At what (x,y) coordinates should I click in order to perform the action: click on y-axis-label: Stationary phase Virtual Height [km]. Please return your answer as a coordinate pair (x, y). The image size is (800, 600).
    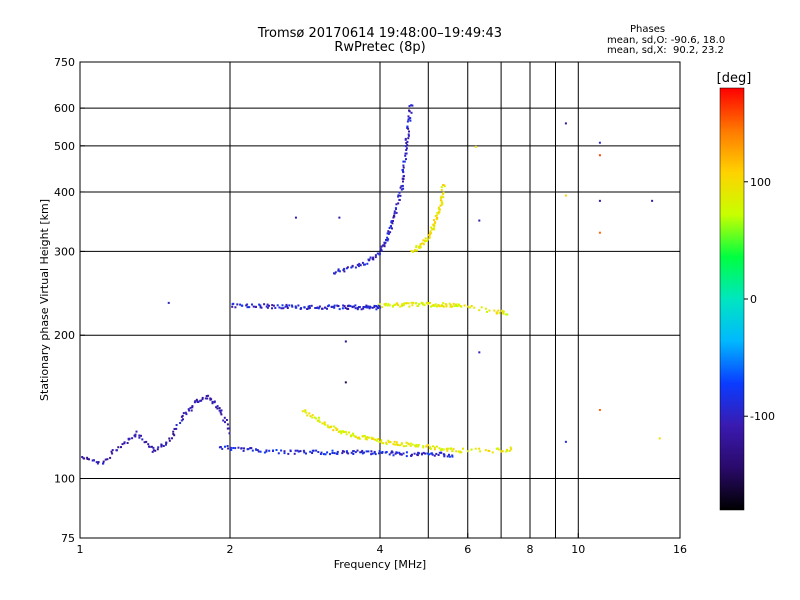
    Looking at the image, I should click on (44, 300).